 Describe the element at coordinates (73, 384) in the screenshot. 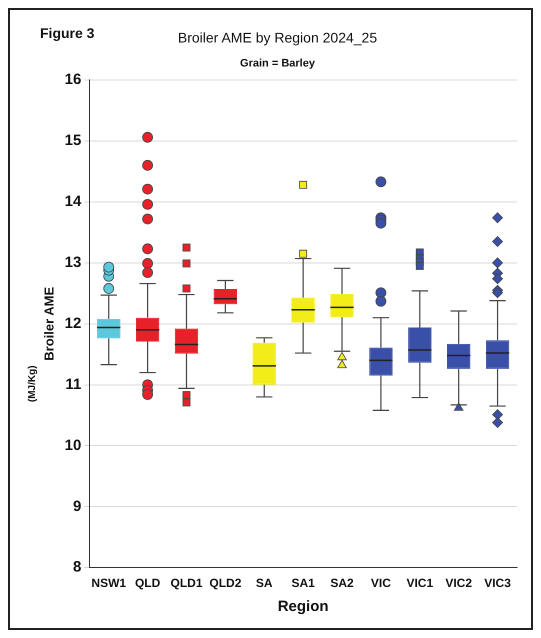

I see `y-tick-label: 11` at that location.